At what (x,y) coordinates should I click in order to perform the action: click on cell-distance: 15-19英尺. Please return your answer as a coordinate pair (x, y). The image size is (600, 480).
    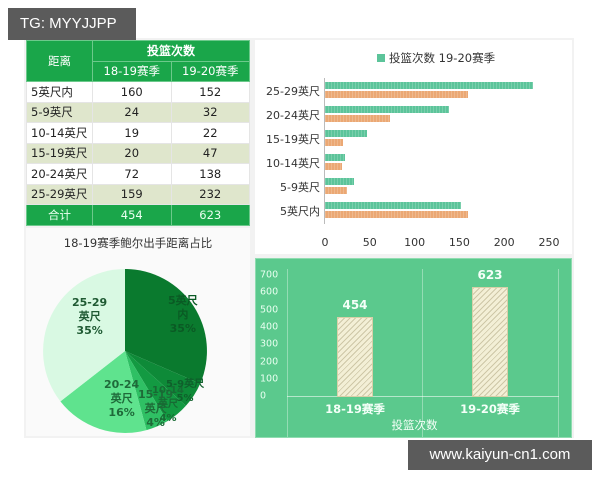
    Looking at the image, I should click on (59, 153).